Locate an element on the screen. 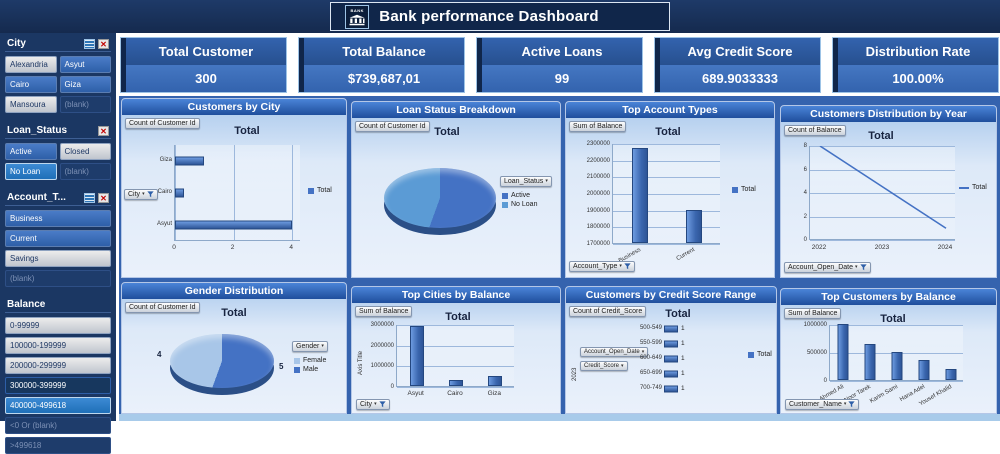  bar-current is located at coordinates (694, 226).